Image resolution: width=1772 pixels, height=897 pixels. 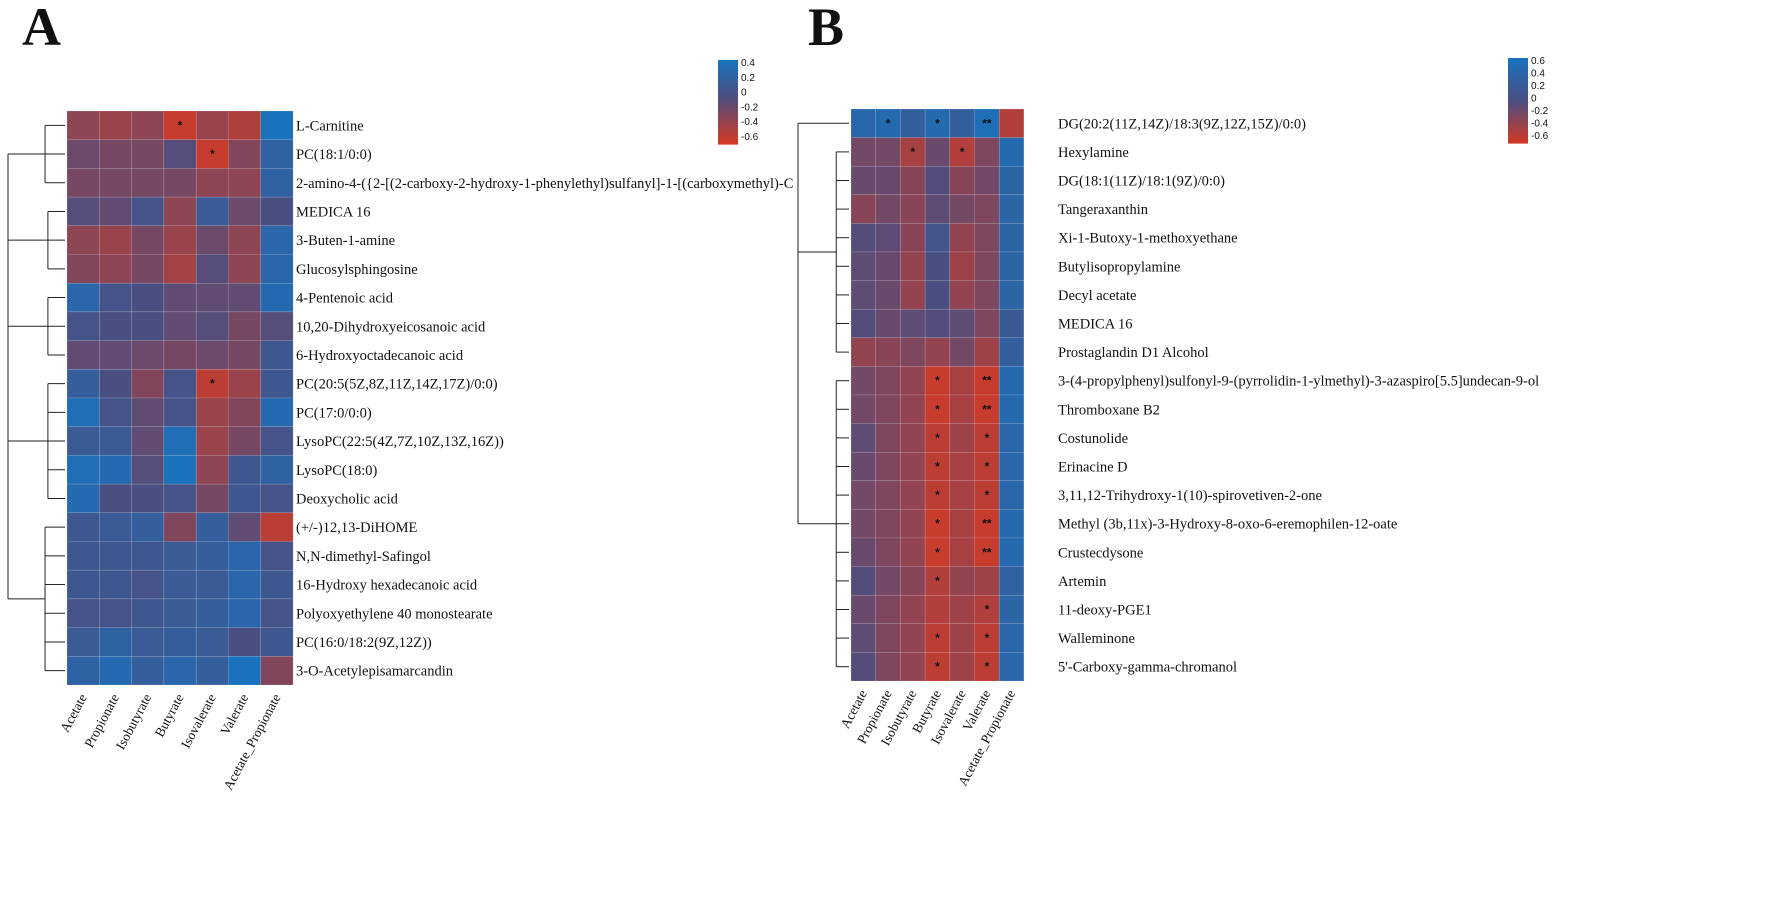 I want to click on row-label: 5'-Carboxy-gamma-chromanol, so click(x=1147, y=668).